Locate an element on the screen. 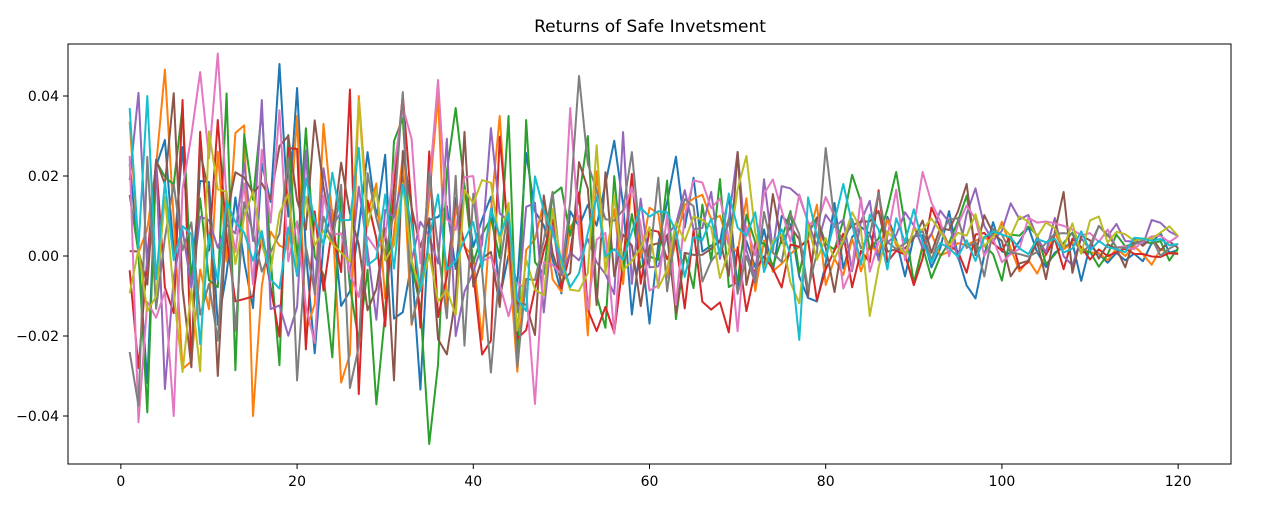  chart-title: Returns of Safe Invetsment is located at coordinates (650, 27).